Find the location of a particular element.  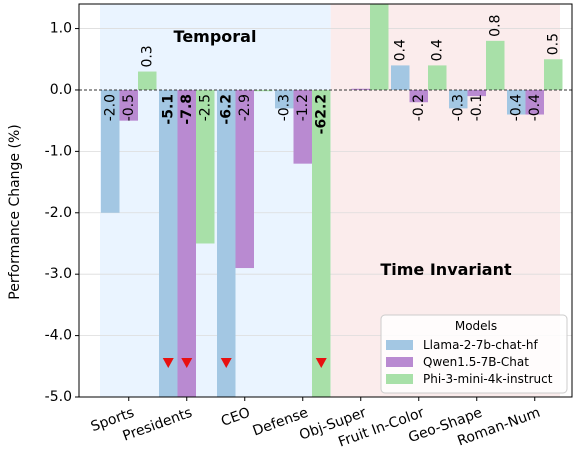

bar-value-label: -2.5 is located at coordinates (205, 107).